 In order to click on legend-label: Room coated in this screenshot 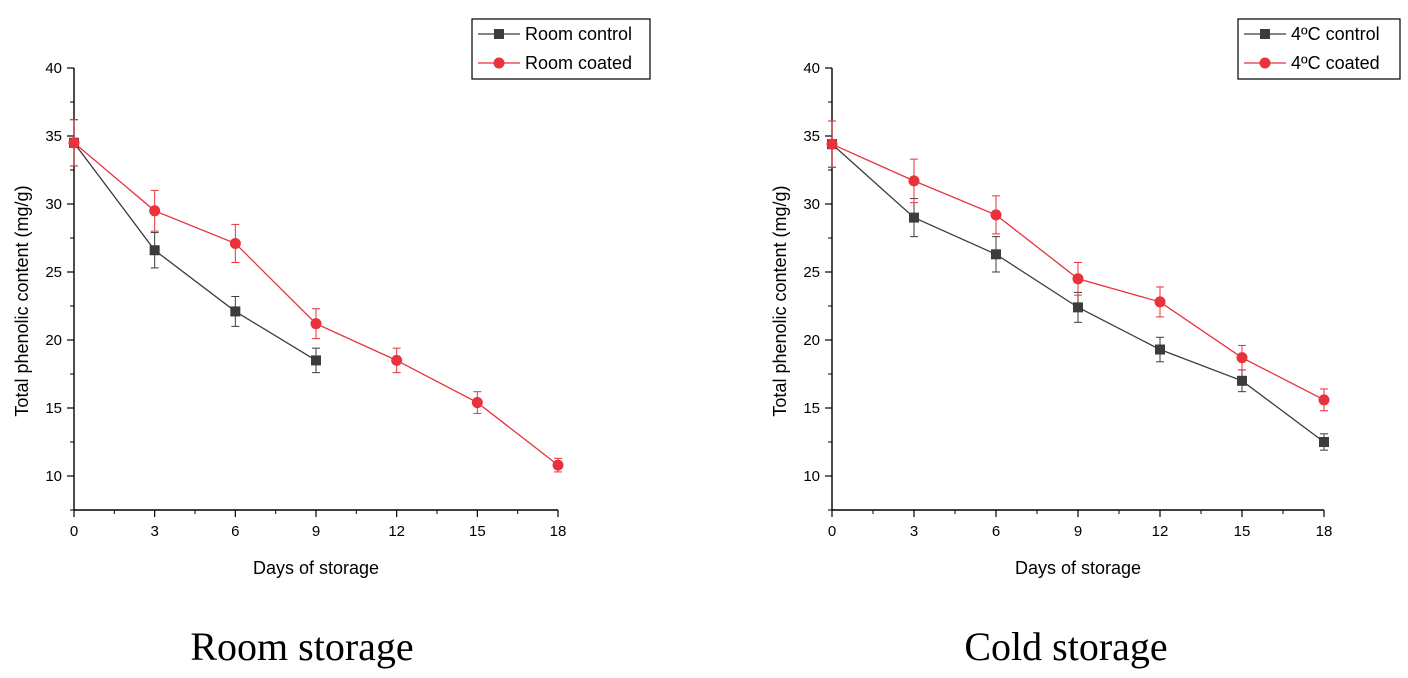, I will do `click(578, 63)`.